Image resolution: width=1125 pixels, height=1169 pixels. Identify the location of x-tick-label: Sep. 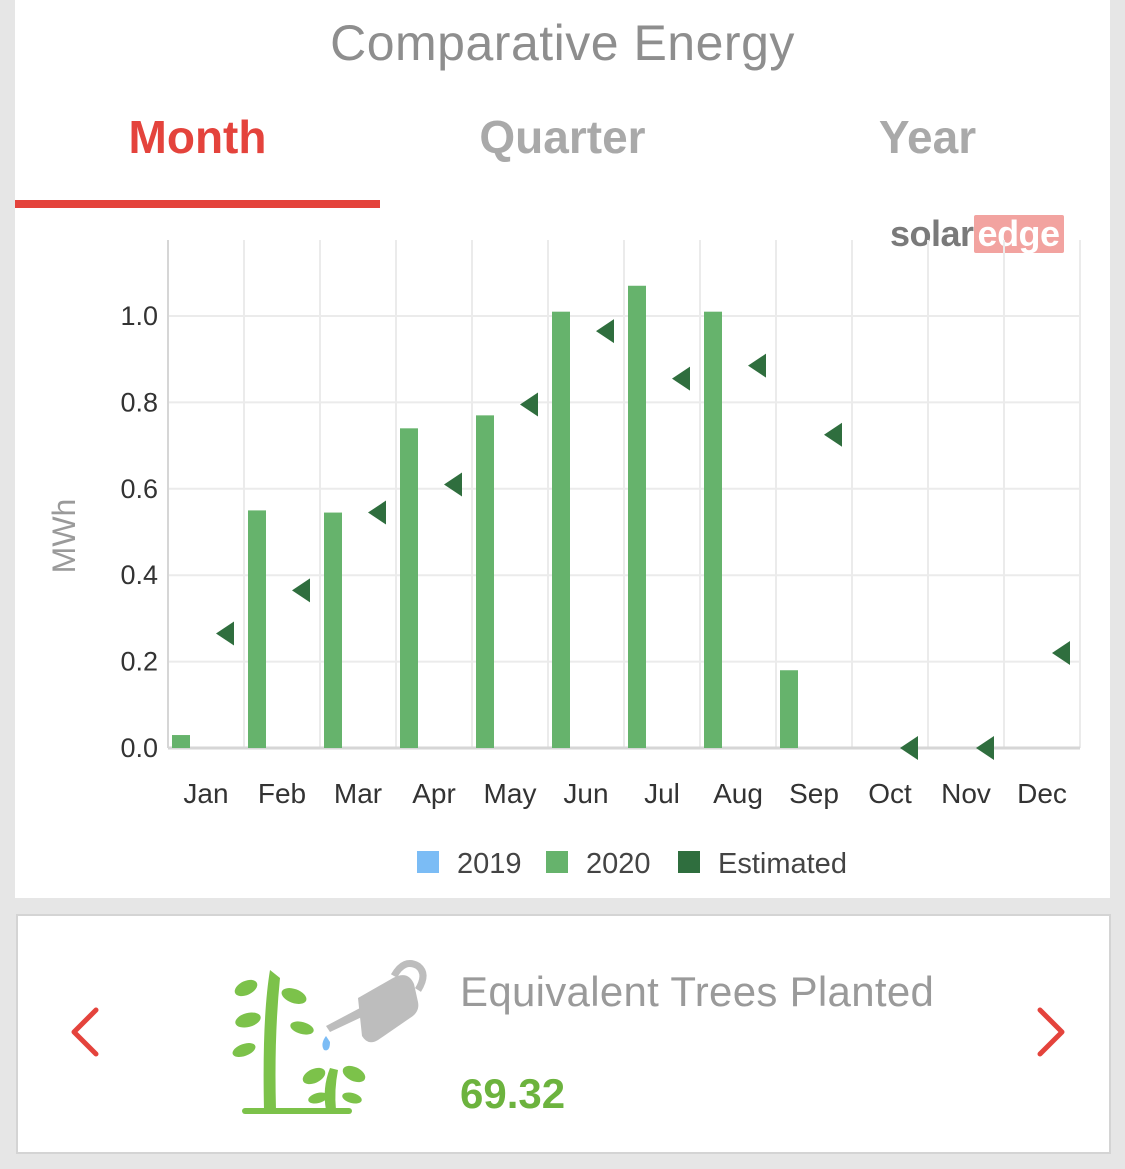
(814, 793).